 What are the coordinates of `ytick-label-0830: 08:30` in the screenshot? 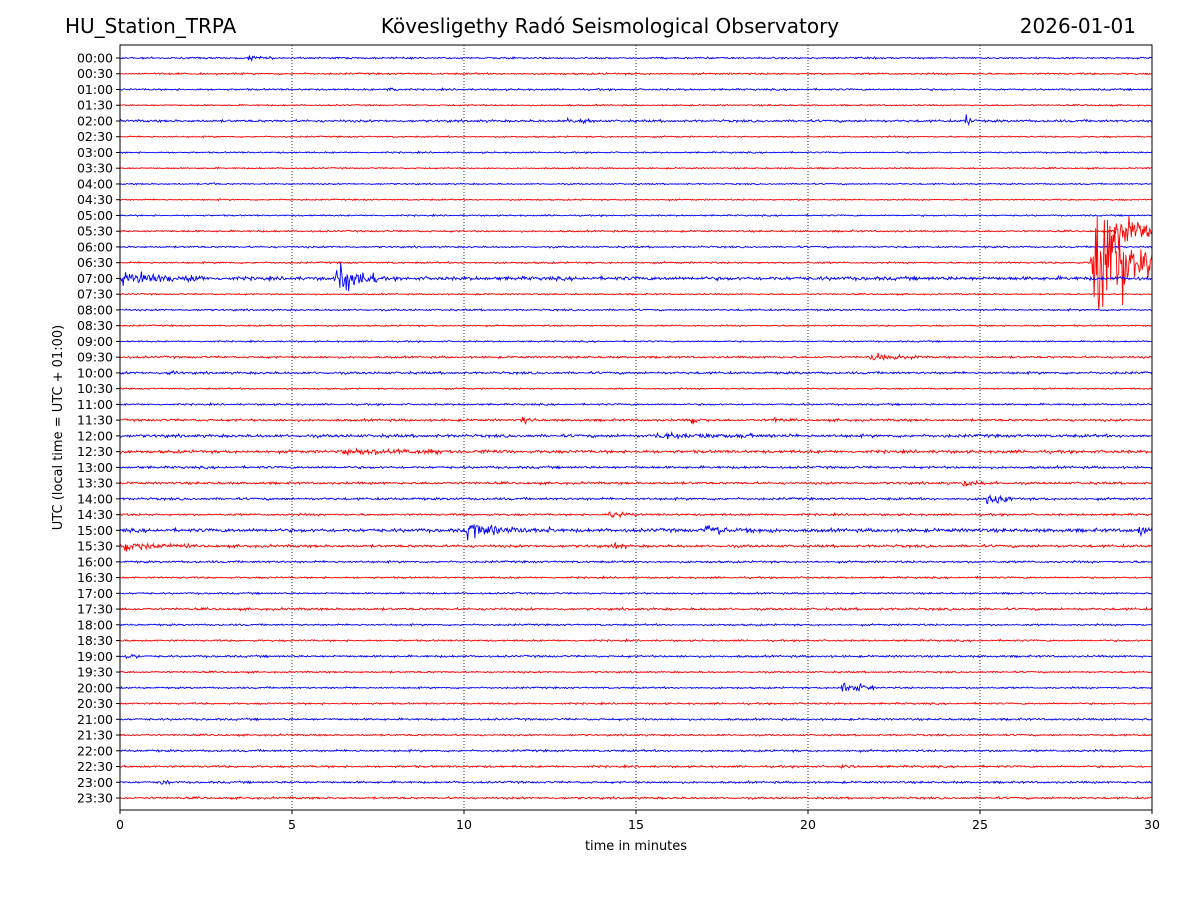 It's located at (95, 325).